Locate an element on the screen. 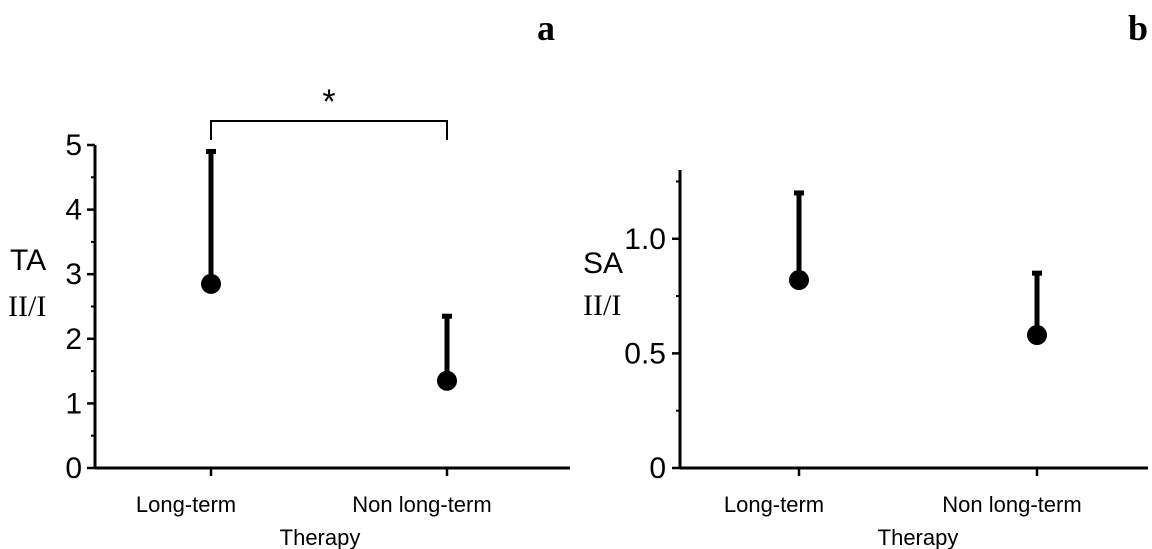  y-tick-label: 3 is located at coordinates (73, 274).